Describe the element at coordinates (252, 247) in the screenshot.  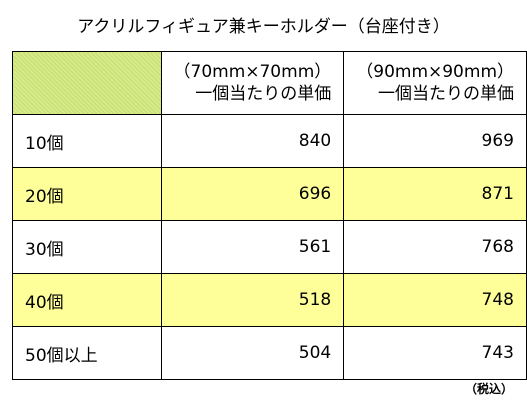
I see `price-cell: 561` at that location.